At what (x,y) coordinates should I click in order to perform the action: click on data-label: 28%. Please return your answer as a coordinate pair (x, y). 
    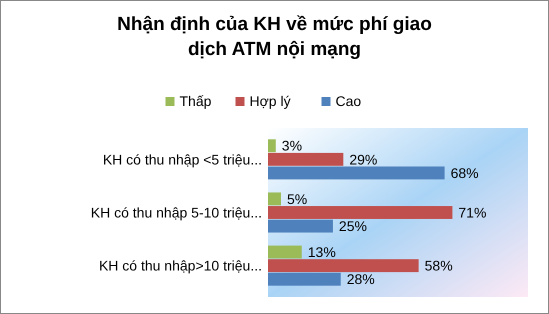
    Looking at the image, I should click on (360, 279).